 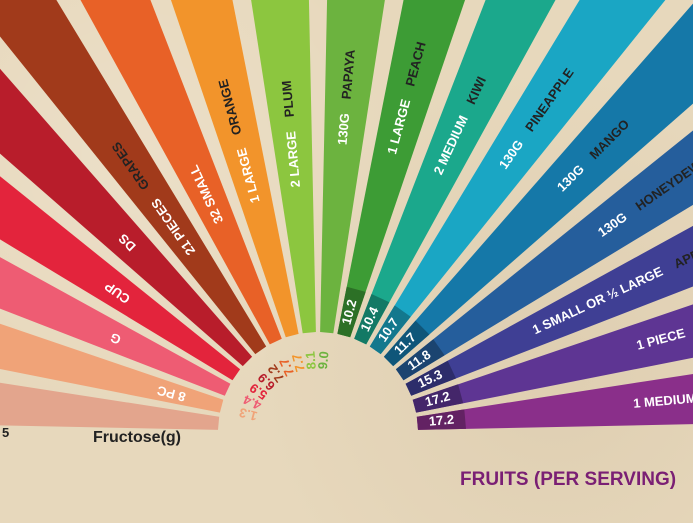 I want to click on value-label-17: 17.2, so click(x=437, y=398).